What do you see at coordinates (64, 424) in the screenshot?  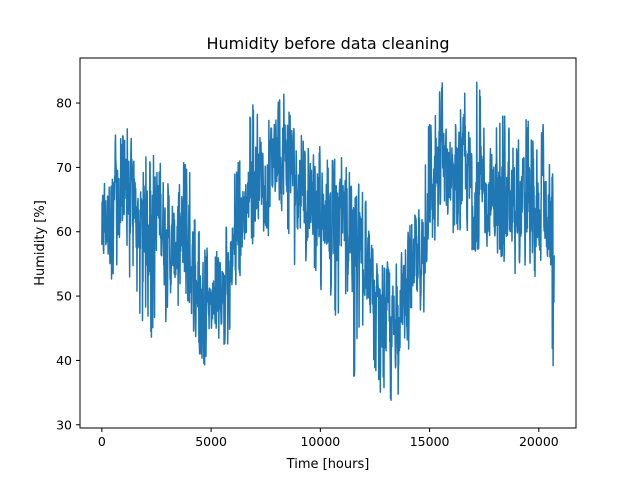 I see `y-tick-label: 30` at bounding box center [64, 424].